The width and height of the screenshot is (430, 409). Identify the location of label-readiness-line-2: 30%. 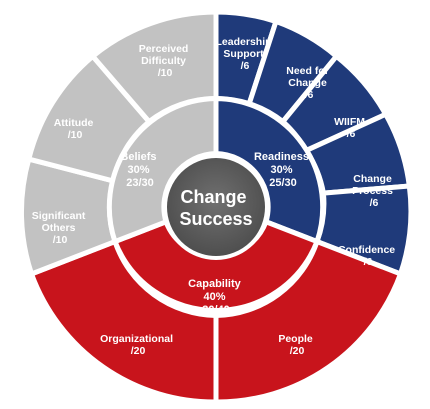
(281, 170).